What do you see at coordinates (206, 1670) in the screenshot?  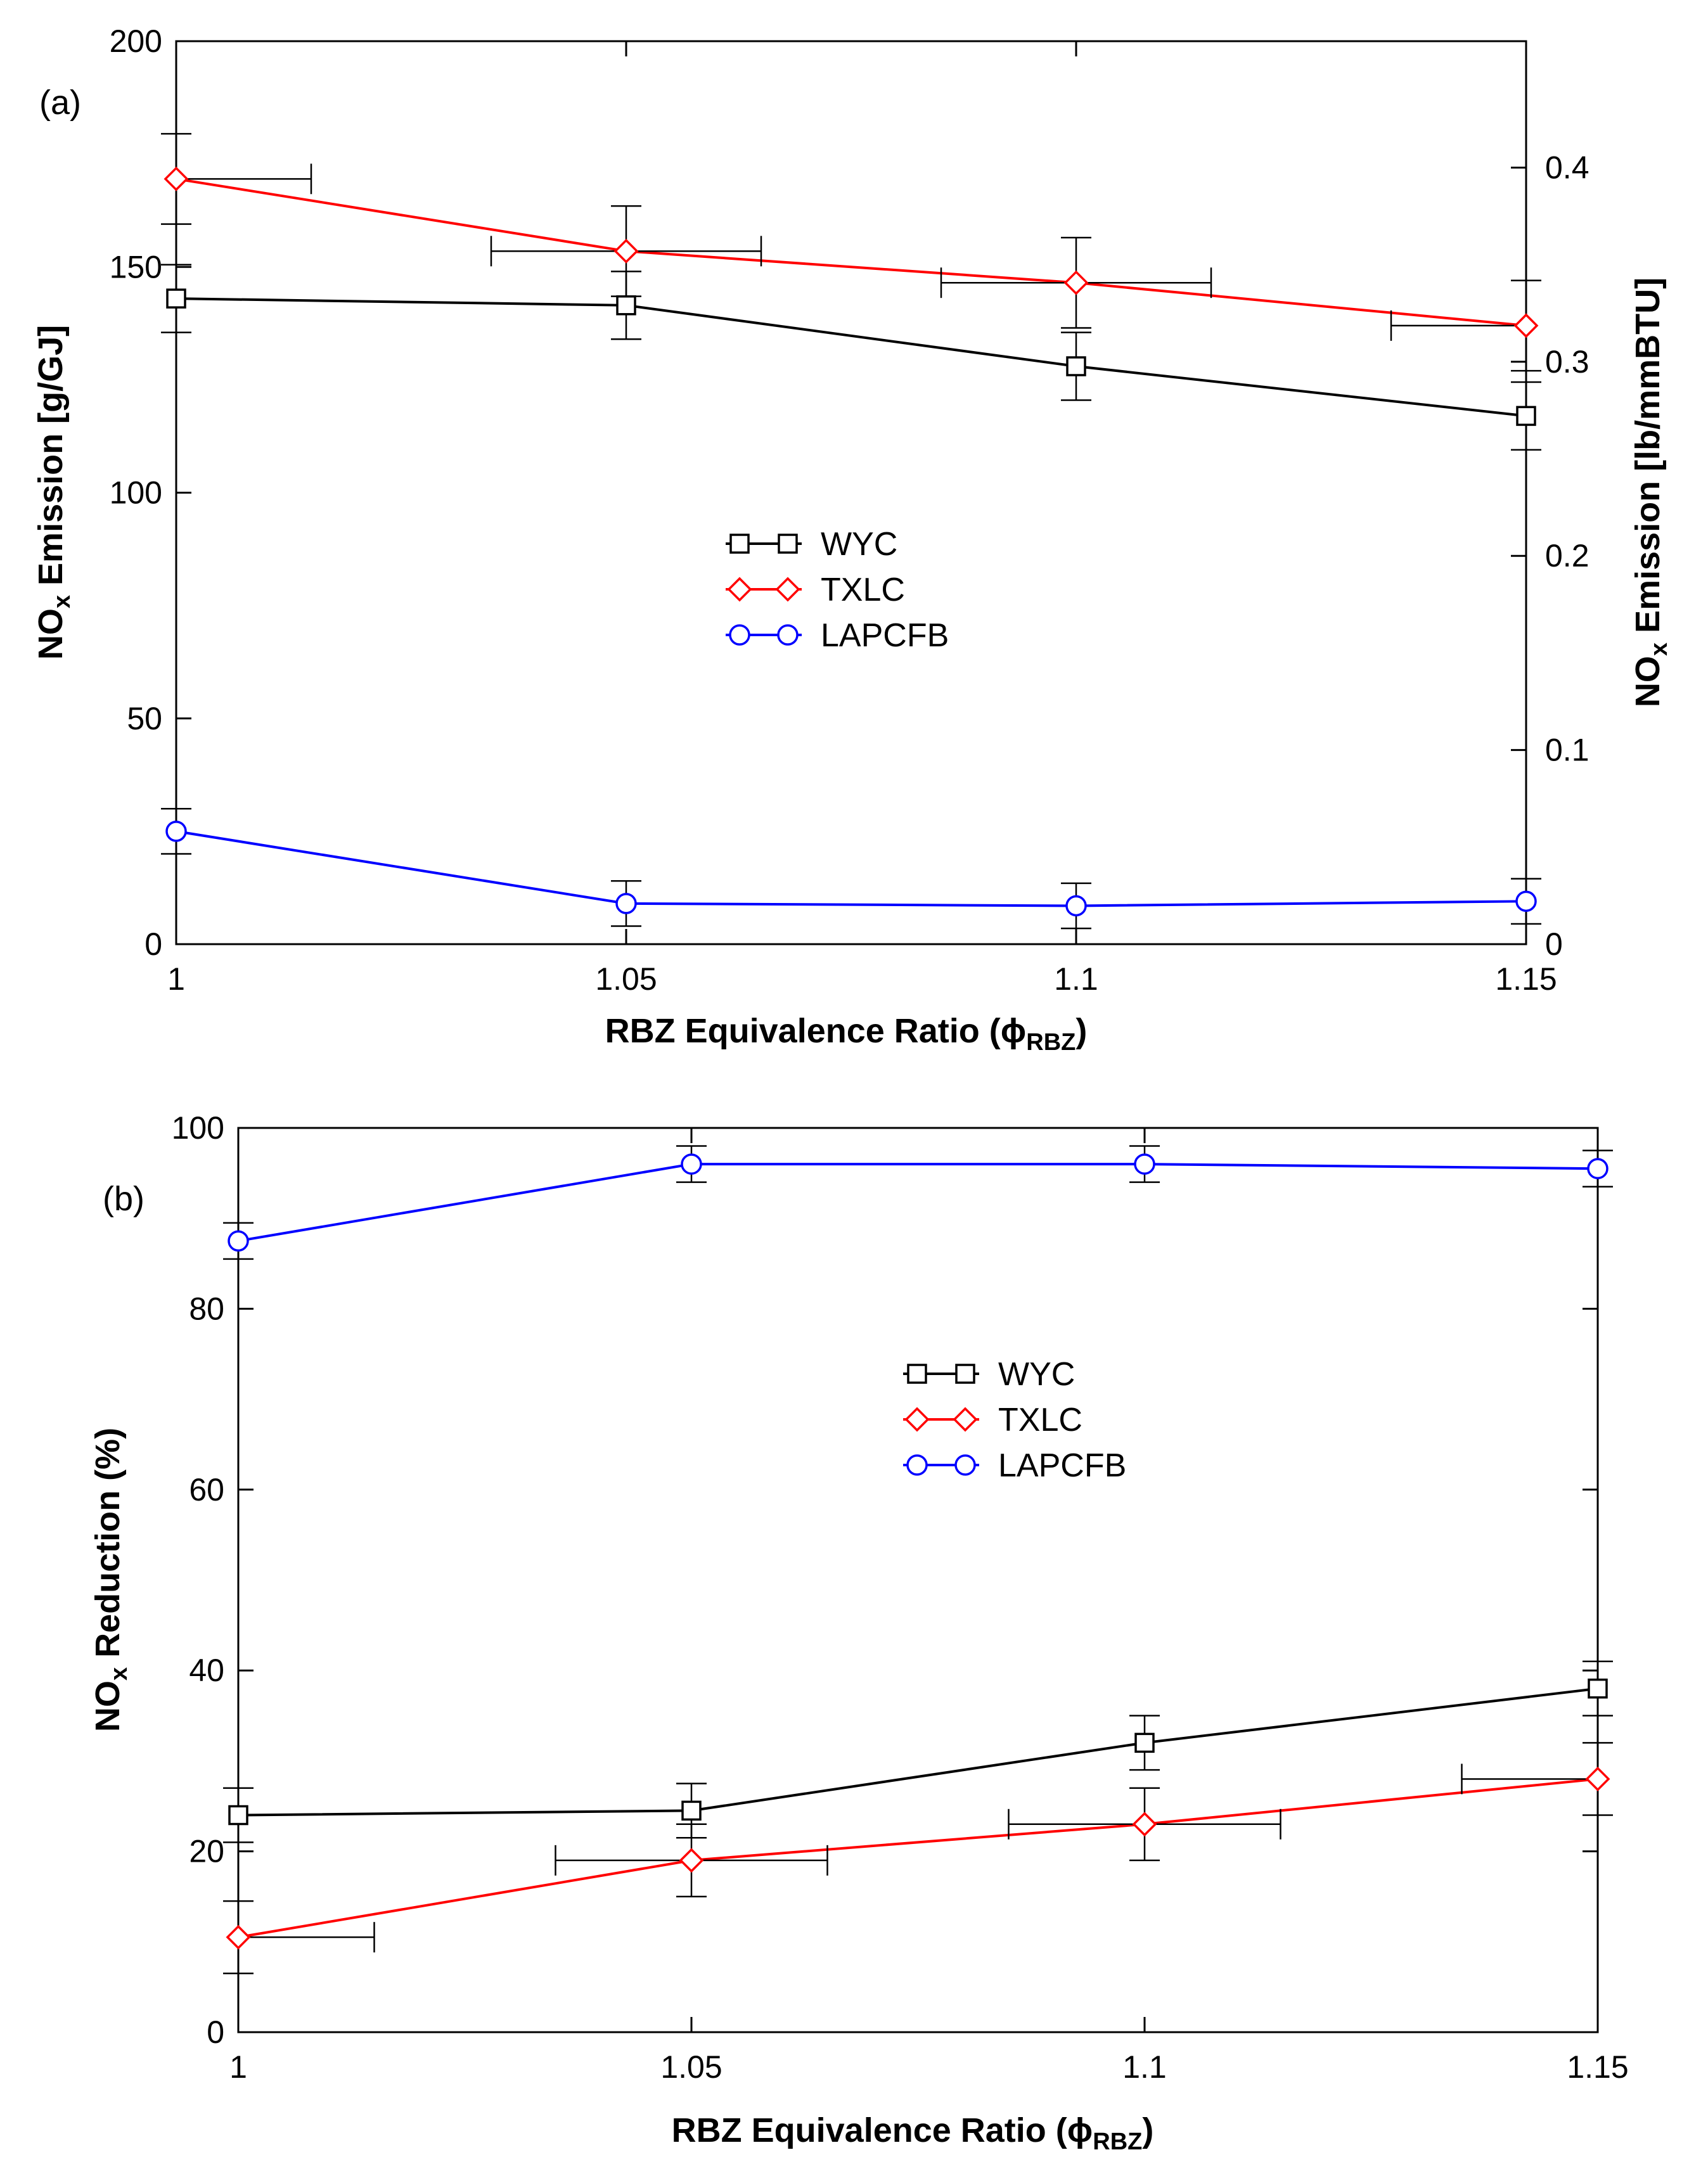 I see `y-tick-label: 40` at bounding box center [206, 1670].